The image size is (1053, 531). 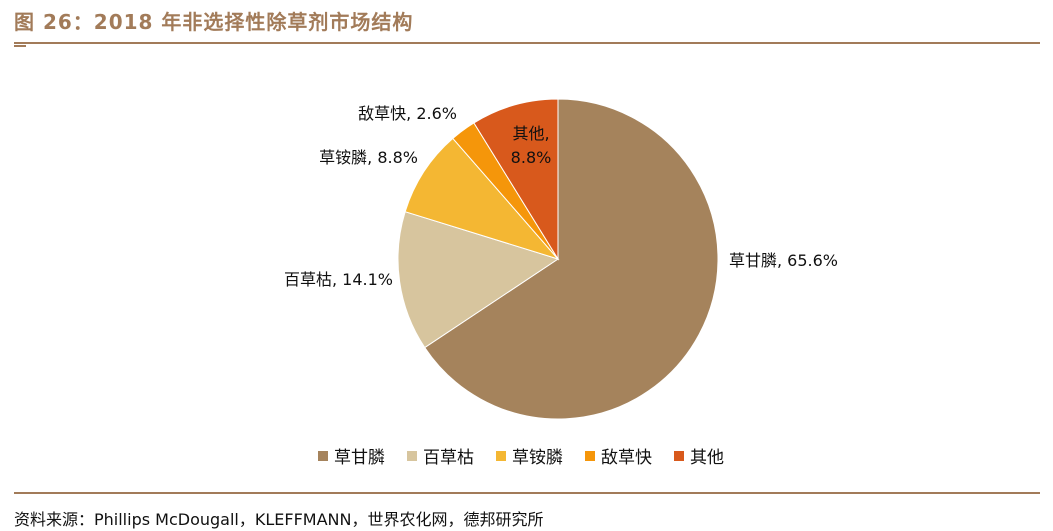 I want to click on legend-item-3: 敌草快, so click(x=618, y=455).